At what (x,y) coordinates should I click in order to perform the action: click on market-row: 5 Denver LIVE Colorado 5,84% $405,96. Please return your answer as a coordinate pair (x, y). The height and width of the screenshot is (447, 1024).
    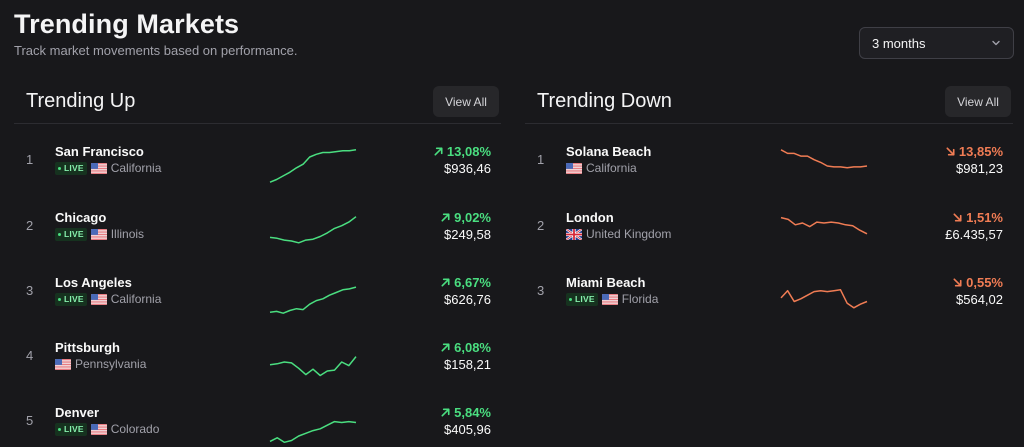
    Looking at the image, I should click on (257, 420).